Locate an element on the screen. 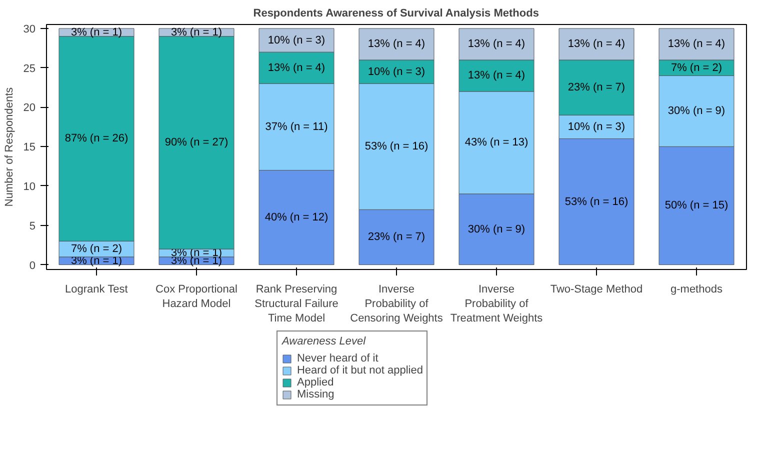 This screenshot has height=464, width=778. legend-label: Missing is located at coordinates (315, 394).